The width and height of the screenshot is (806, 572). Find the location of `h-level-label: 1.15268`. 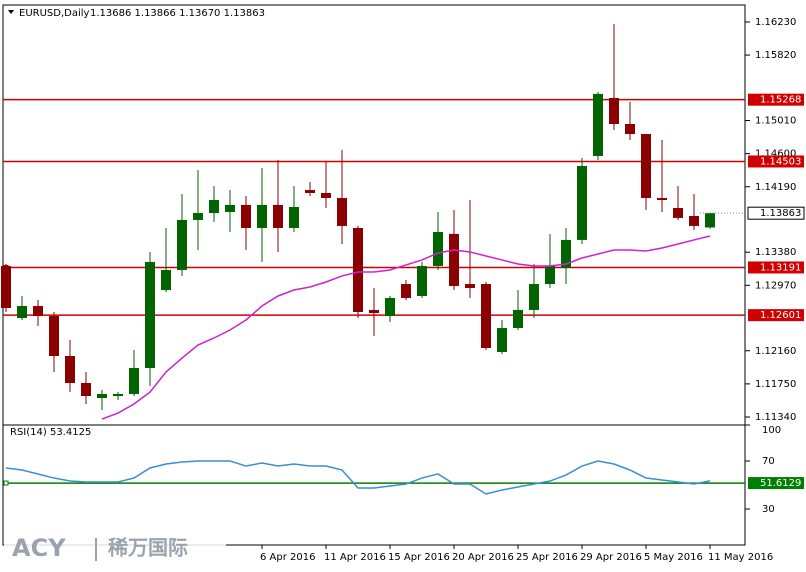

h-level-label: 1.15268 is located at coordinates (780, 100).